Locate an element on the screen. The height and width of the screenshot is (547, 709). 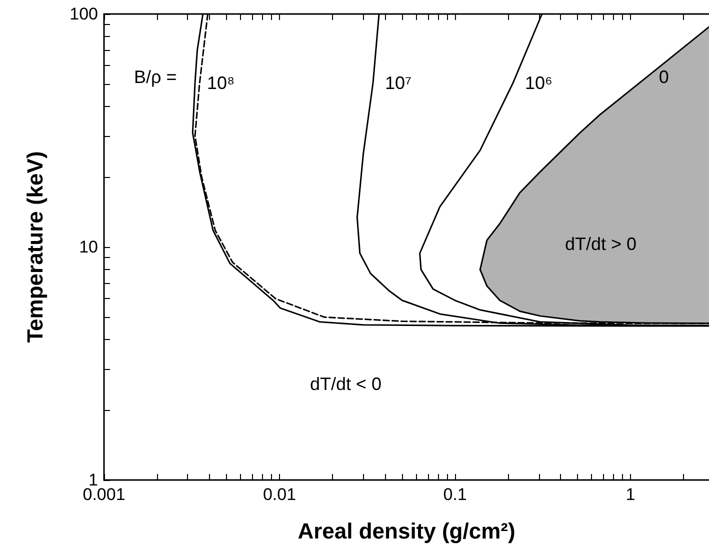
annotation: B/ρ = is located at coordinates (155, 77).